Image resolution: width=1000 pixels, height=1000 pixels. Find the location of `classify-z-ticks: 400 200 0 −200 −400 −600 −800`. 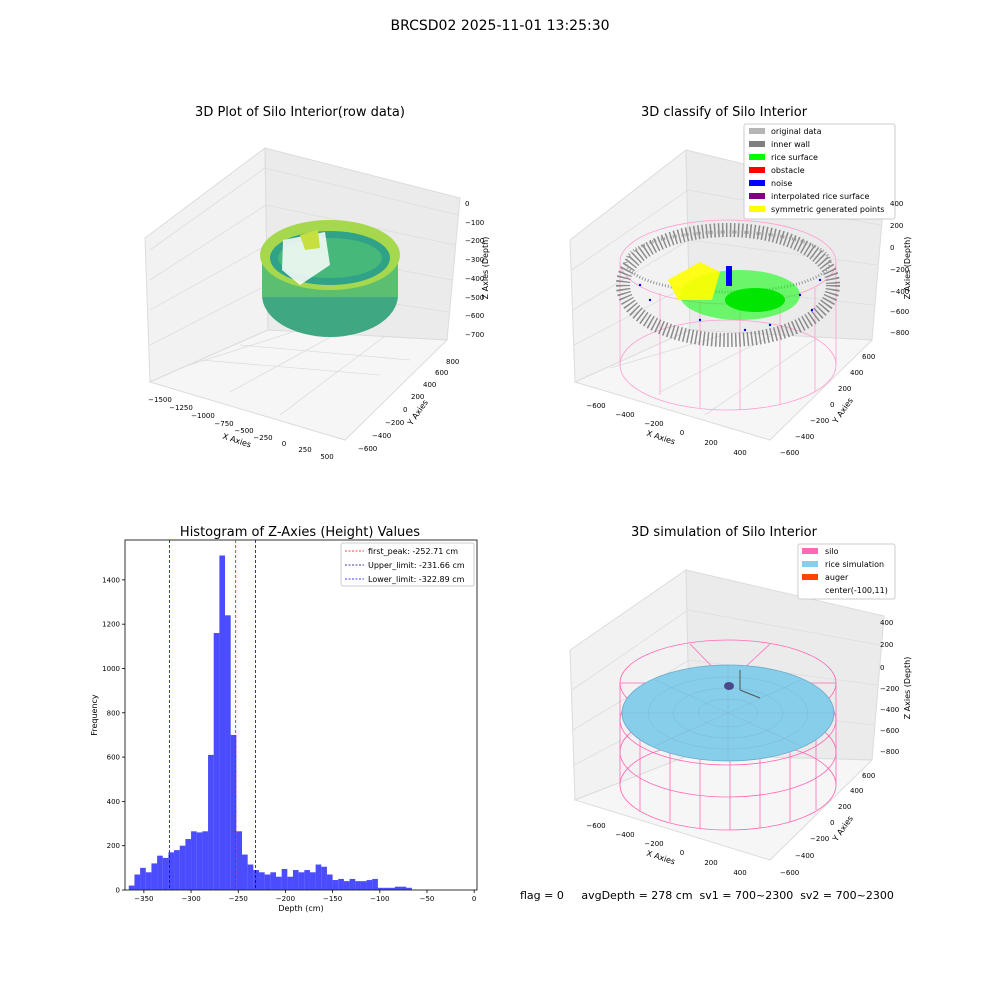

classify-z-ticks: 400 200 0 −200 −400 −600 −800 is located at coordinates (899, 268).